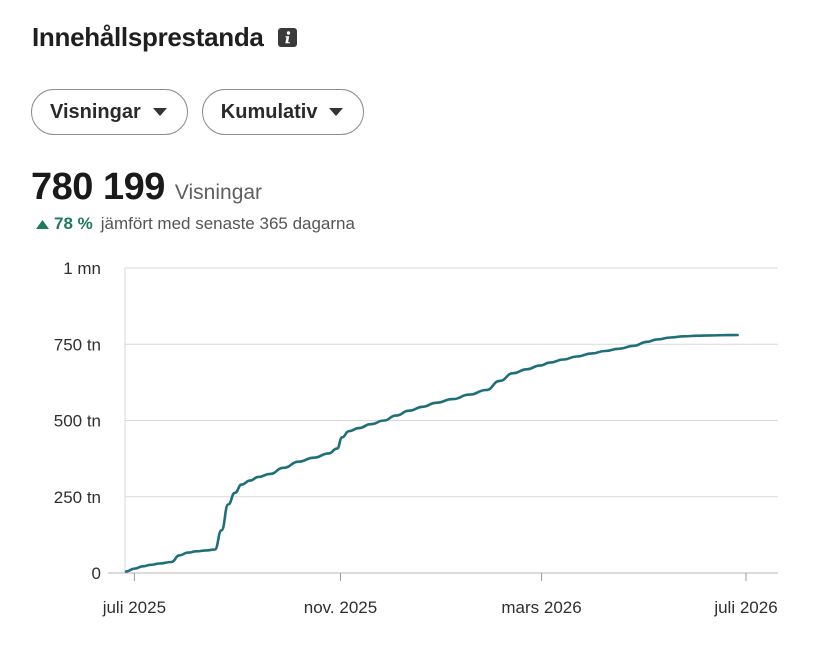  Describe the element at coordinates (287, 37) in the screenshot. I see `info-icon` at that location.